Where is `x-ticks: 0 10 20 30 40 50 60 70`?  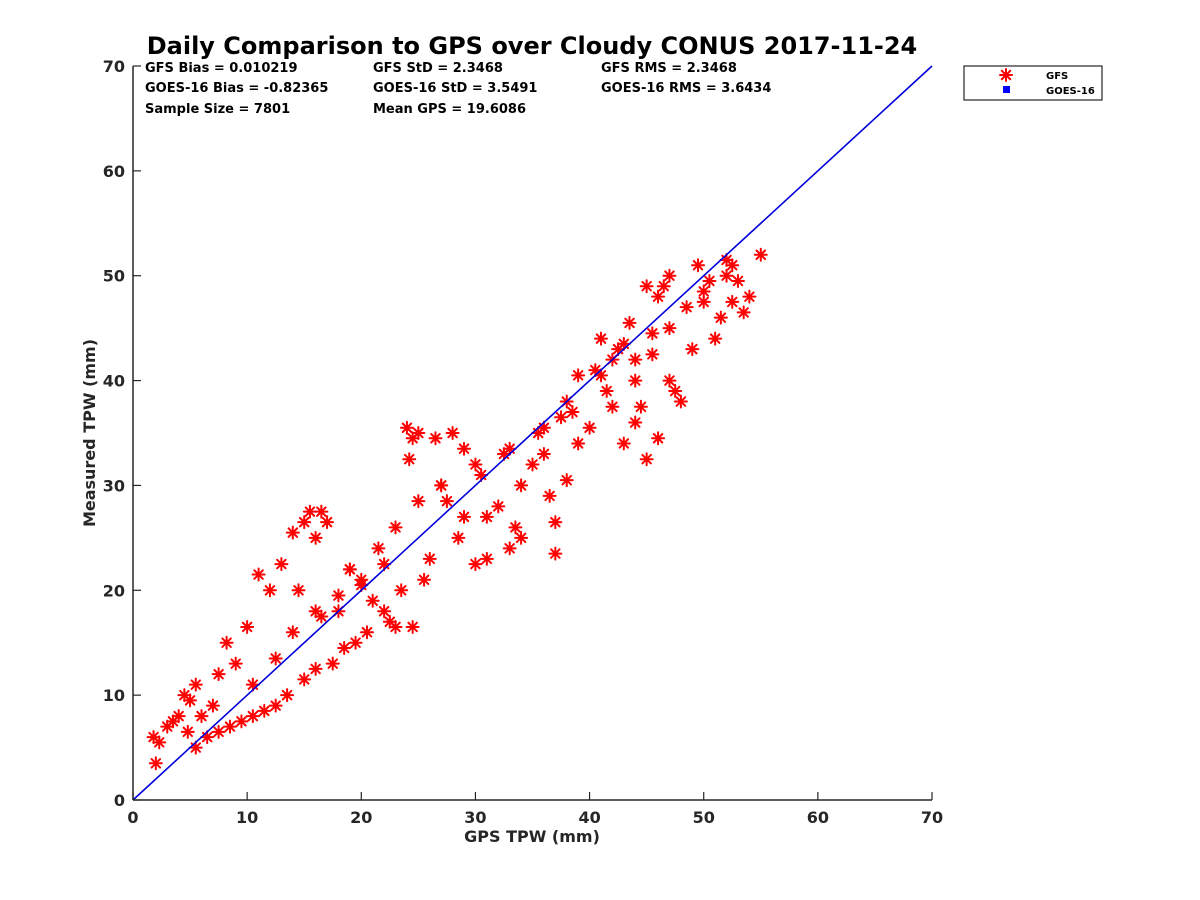
x-ticks: 0 10 20 30 40 50 60 70 is located at coordinates (535, 809).